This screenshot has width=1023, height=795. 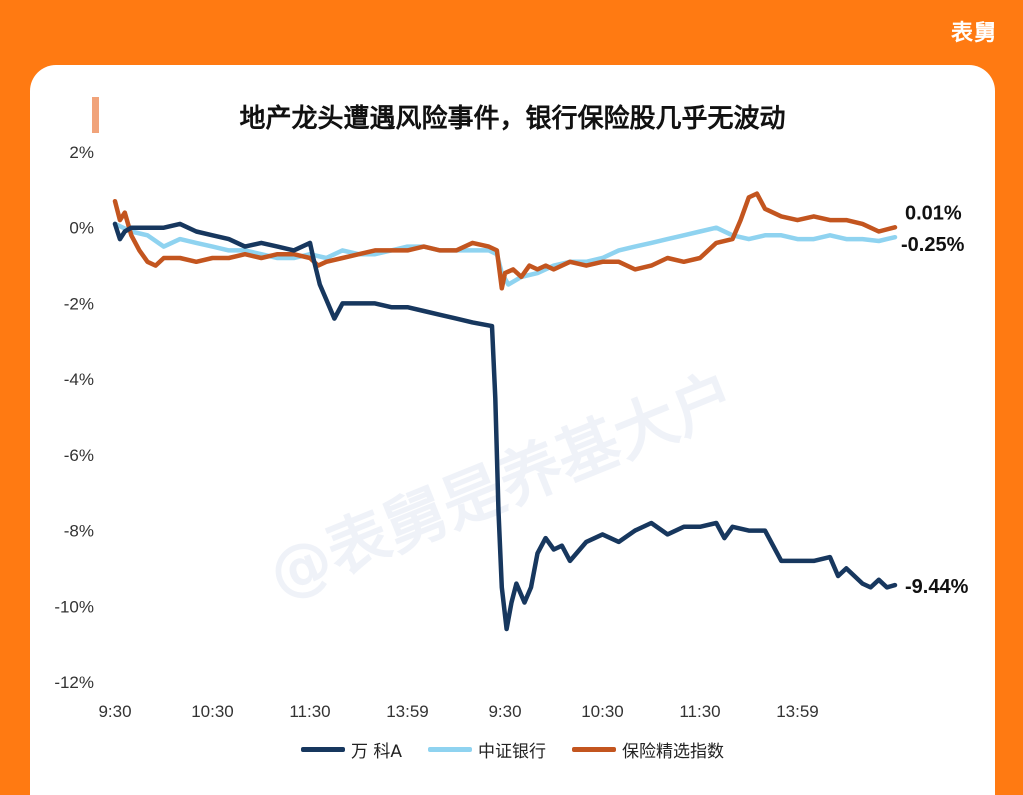 What do you see at coordinates (673, 752) in the screenshot?
I see `legend-label: 保险精选指数` at bounding box center [673, 752].